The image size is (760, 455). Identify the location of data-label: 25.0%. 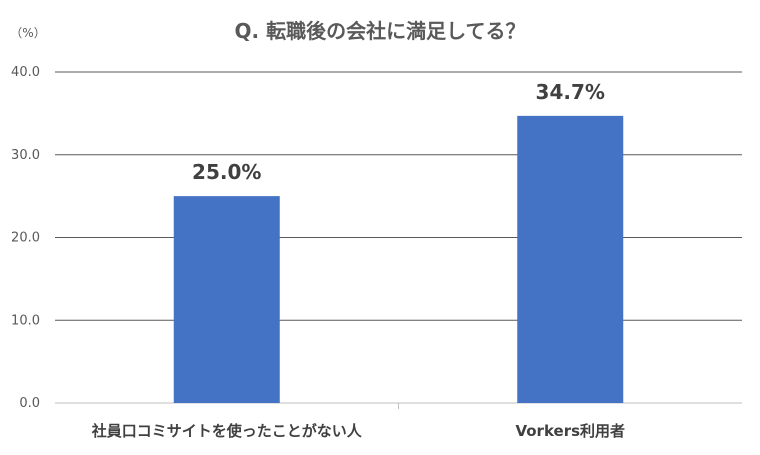
(226, 172).